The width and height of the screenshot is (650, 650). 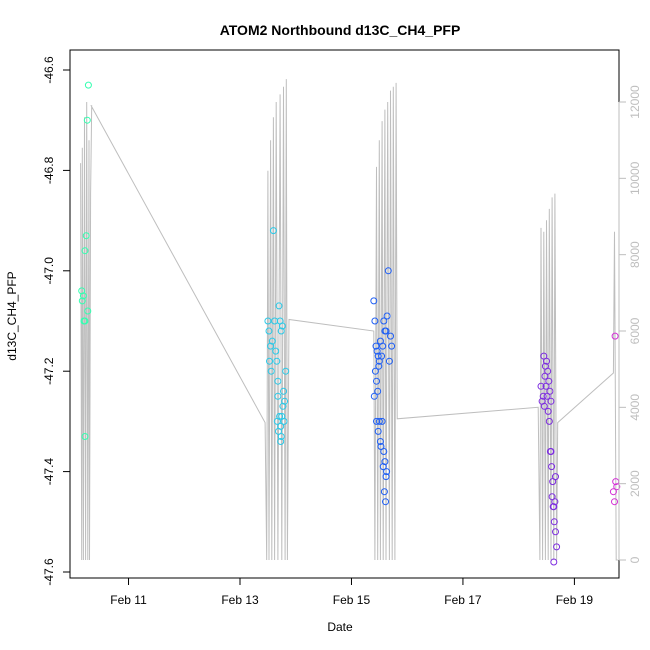 What do you see at coordinates (575, 600) in the screenshot?
I see `x-tick-label: Feb 19` at bounding box center [575, 600].